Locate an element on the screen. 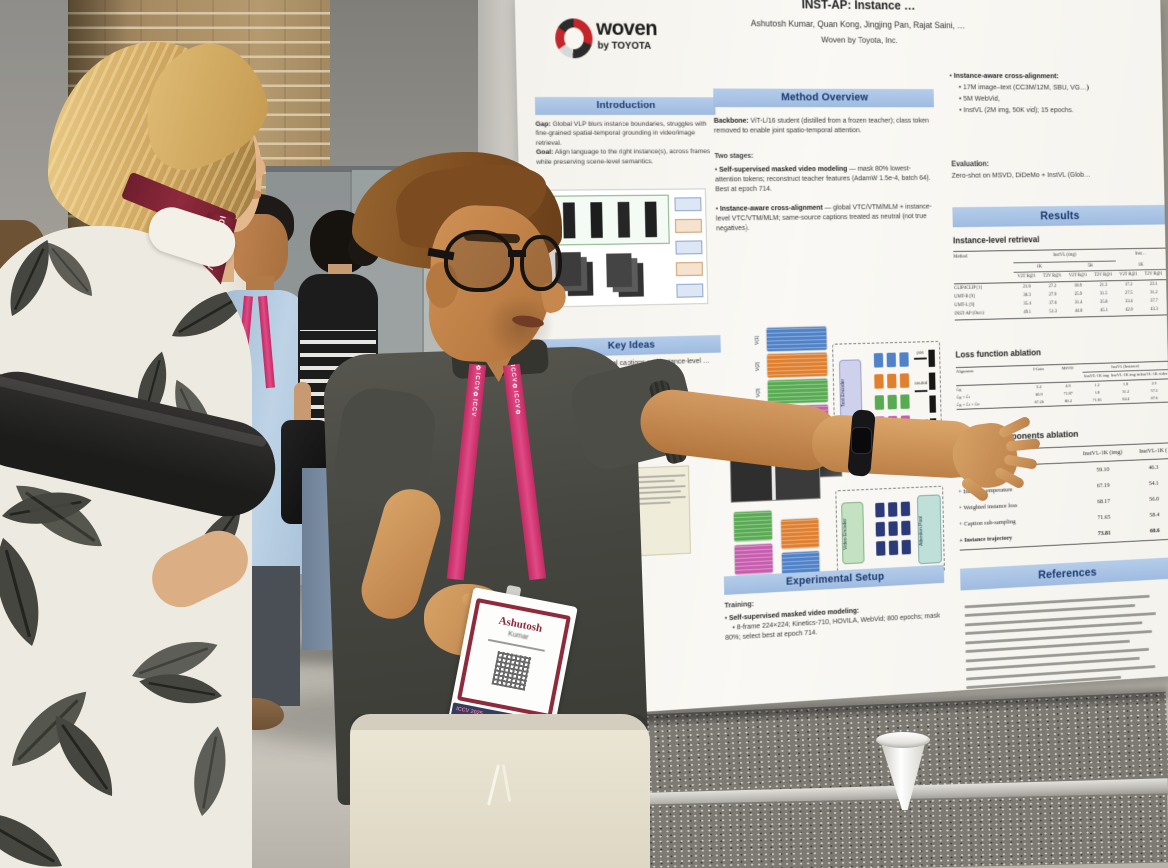 The width and height of the screenshot is (1168, 868). glasses-bridge is located at coordinates (517, 253).